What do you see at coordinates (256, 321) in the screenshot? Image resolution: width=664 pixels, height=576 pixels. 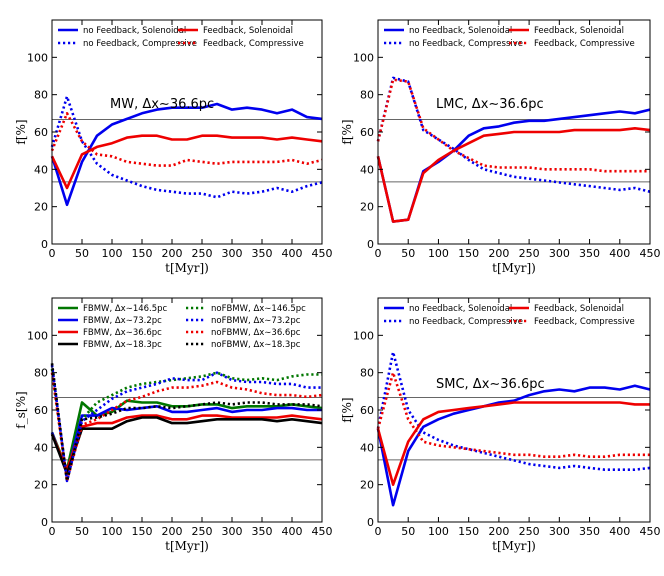 I see `legend-label: noFBMW, Δx∼73.2pc` at bounding box center [256, 321].